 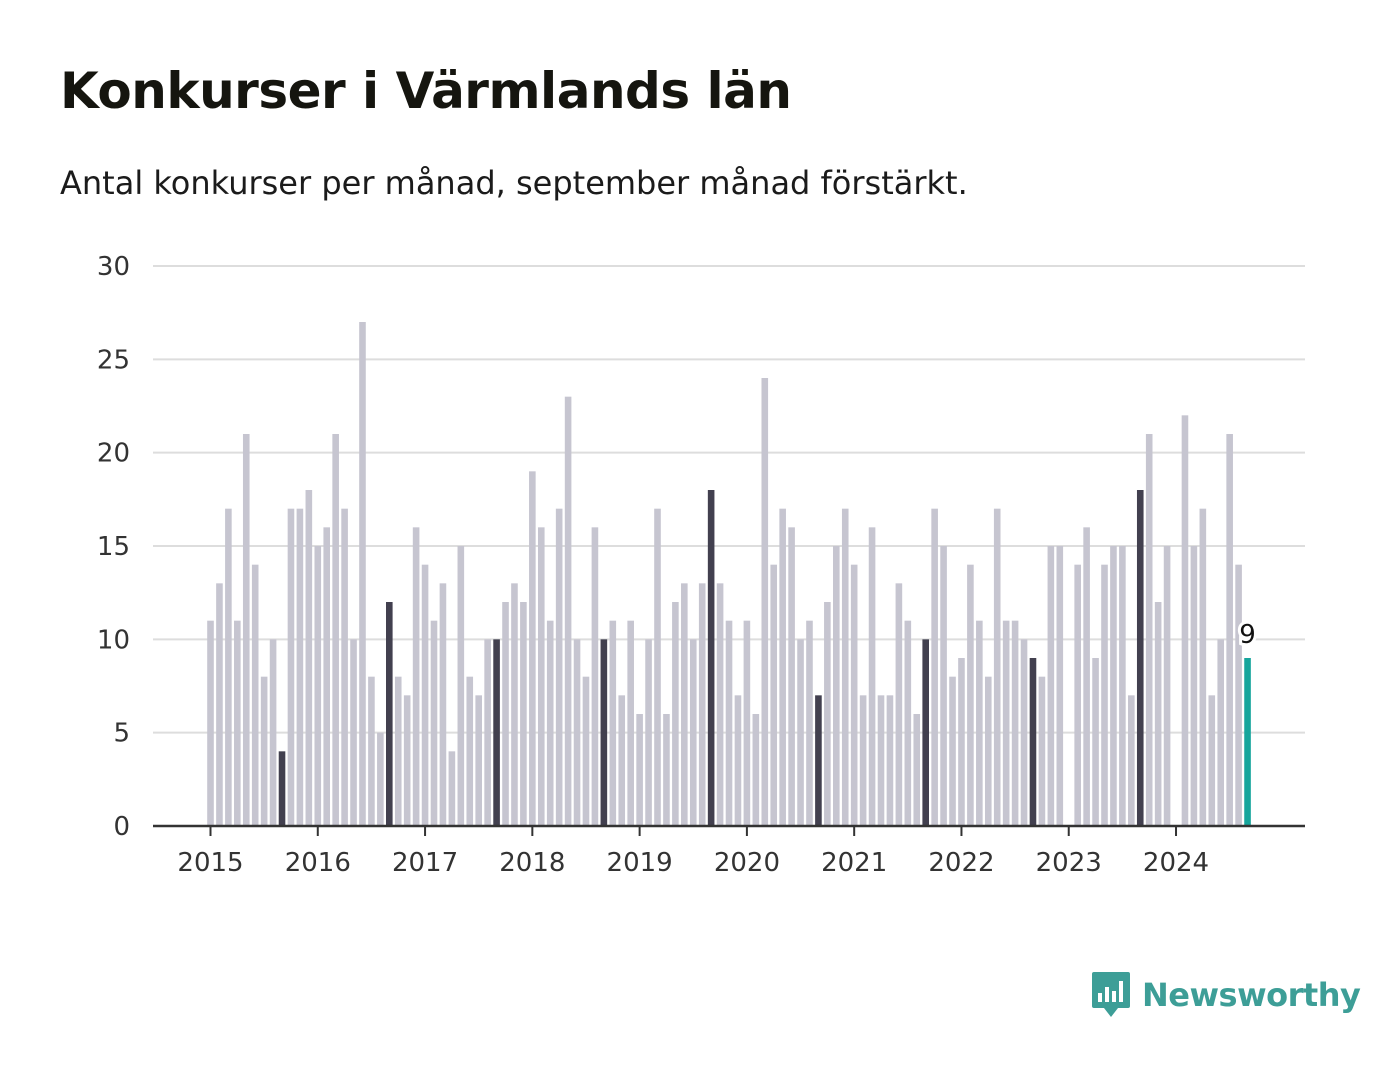 I want to click on brand-name: Newsworthy, so click(x=1251, y=995).